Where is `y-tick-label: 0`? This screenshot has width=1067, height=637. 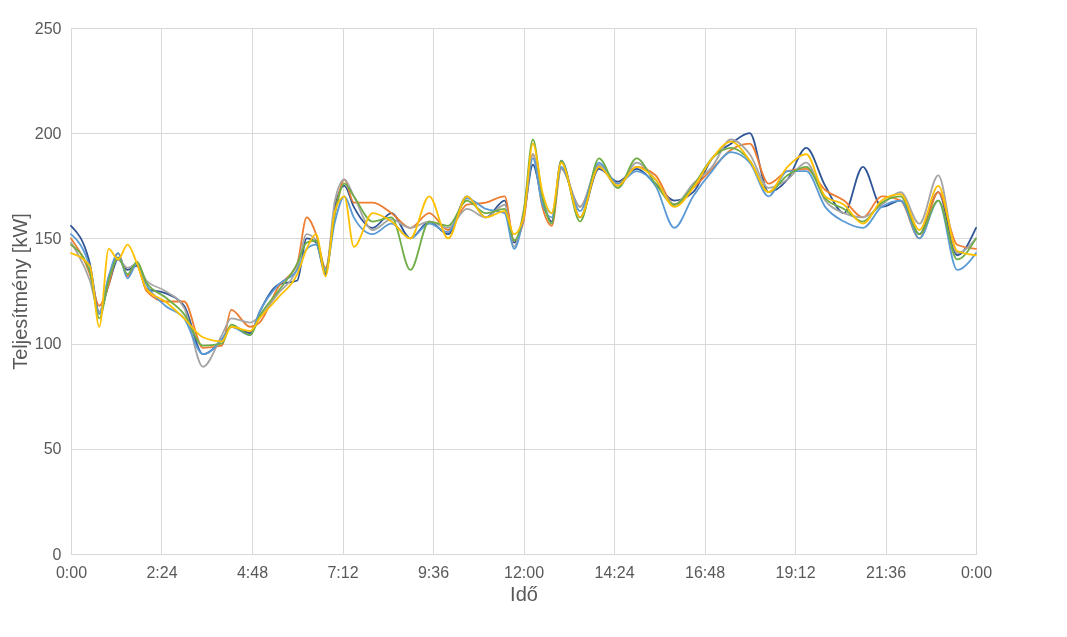 y-tick-label: 0 is located at coordinates (57, 554).